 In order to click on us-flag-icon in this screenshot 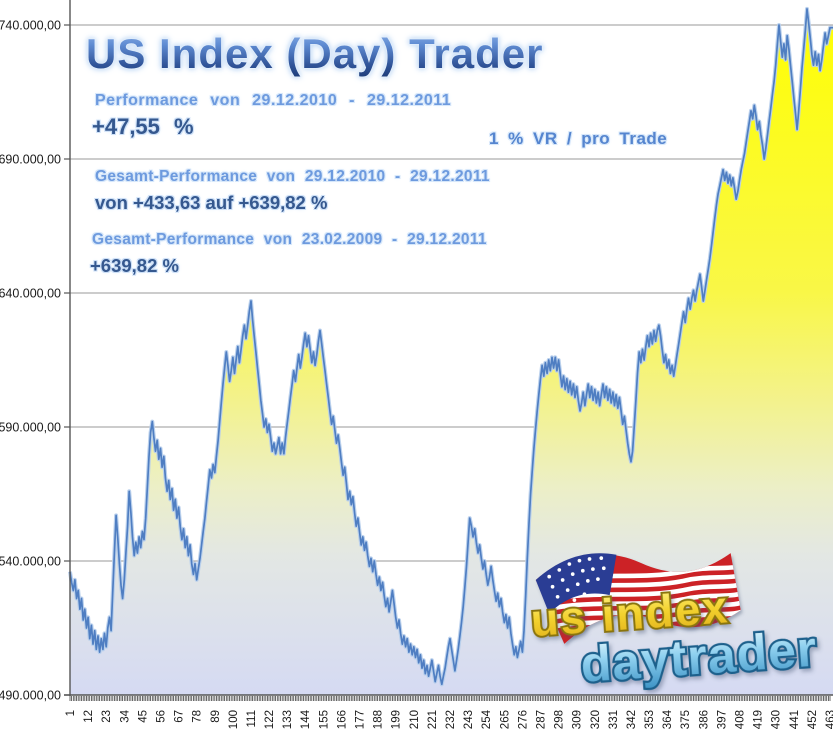, I will do `click(638, 598)`.